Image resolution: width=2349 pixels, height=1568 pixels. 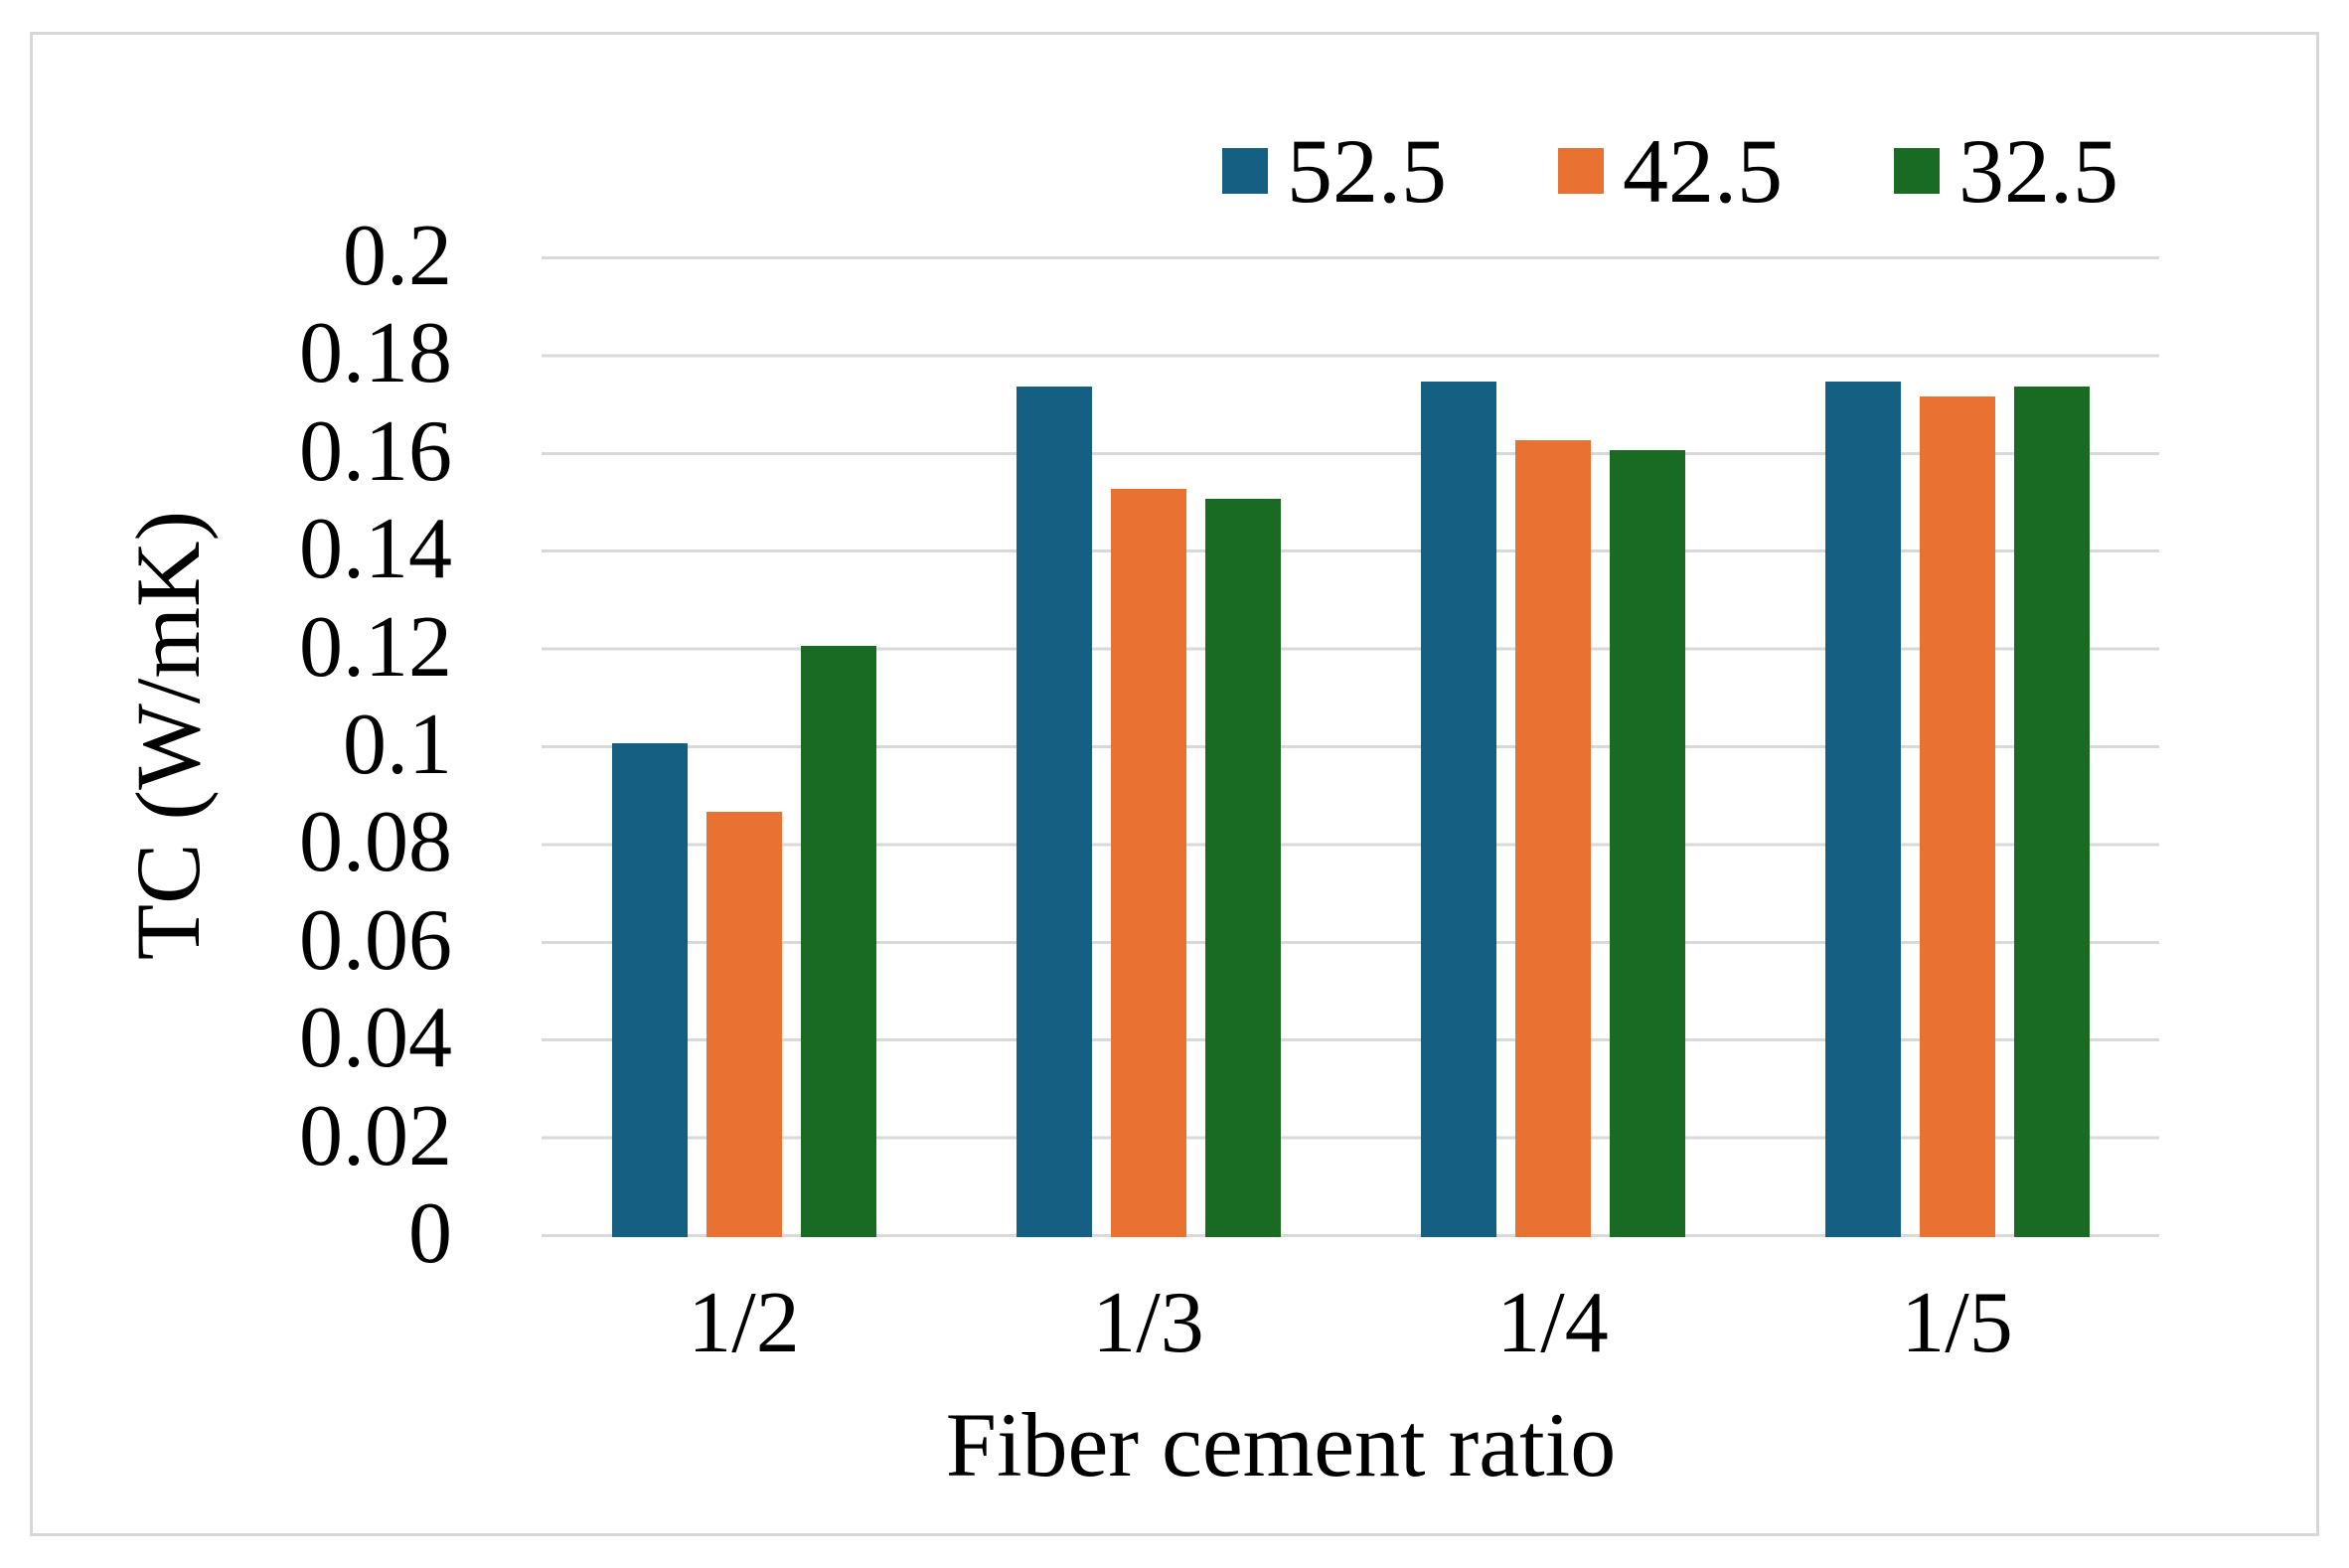 I want to click on legend-entry: 52.5, so click(x=1334, y=171).